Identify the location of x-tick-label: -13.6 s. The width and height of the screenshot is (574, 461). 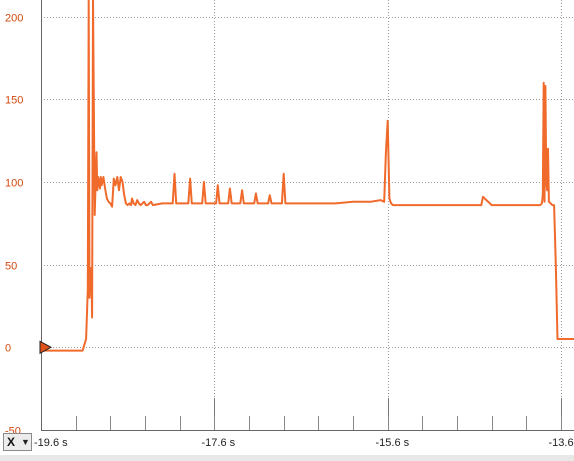
(561, 443).